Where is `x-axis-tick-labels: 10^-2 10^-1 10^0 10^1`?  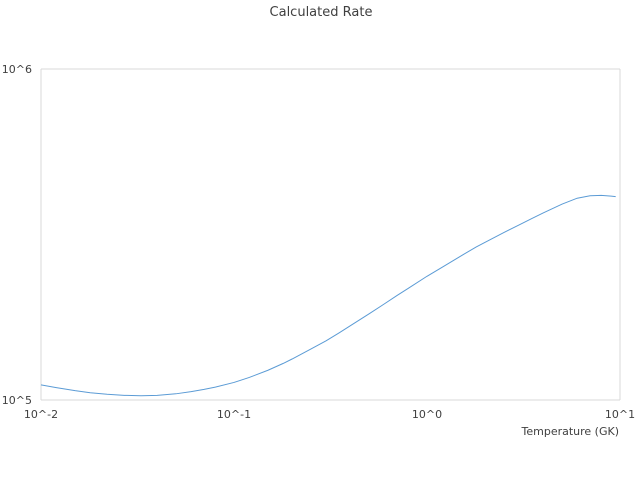
x-axis-tick-labels: 10^-2 10^-1 10^0 10^1 is located at coordinates (329, 414).